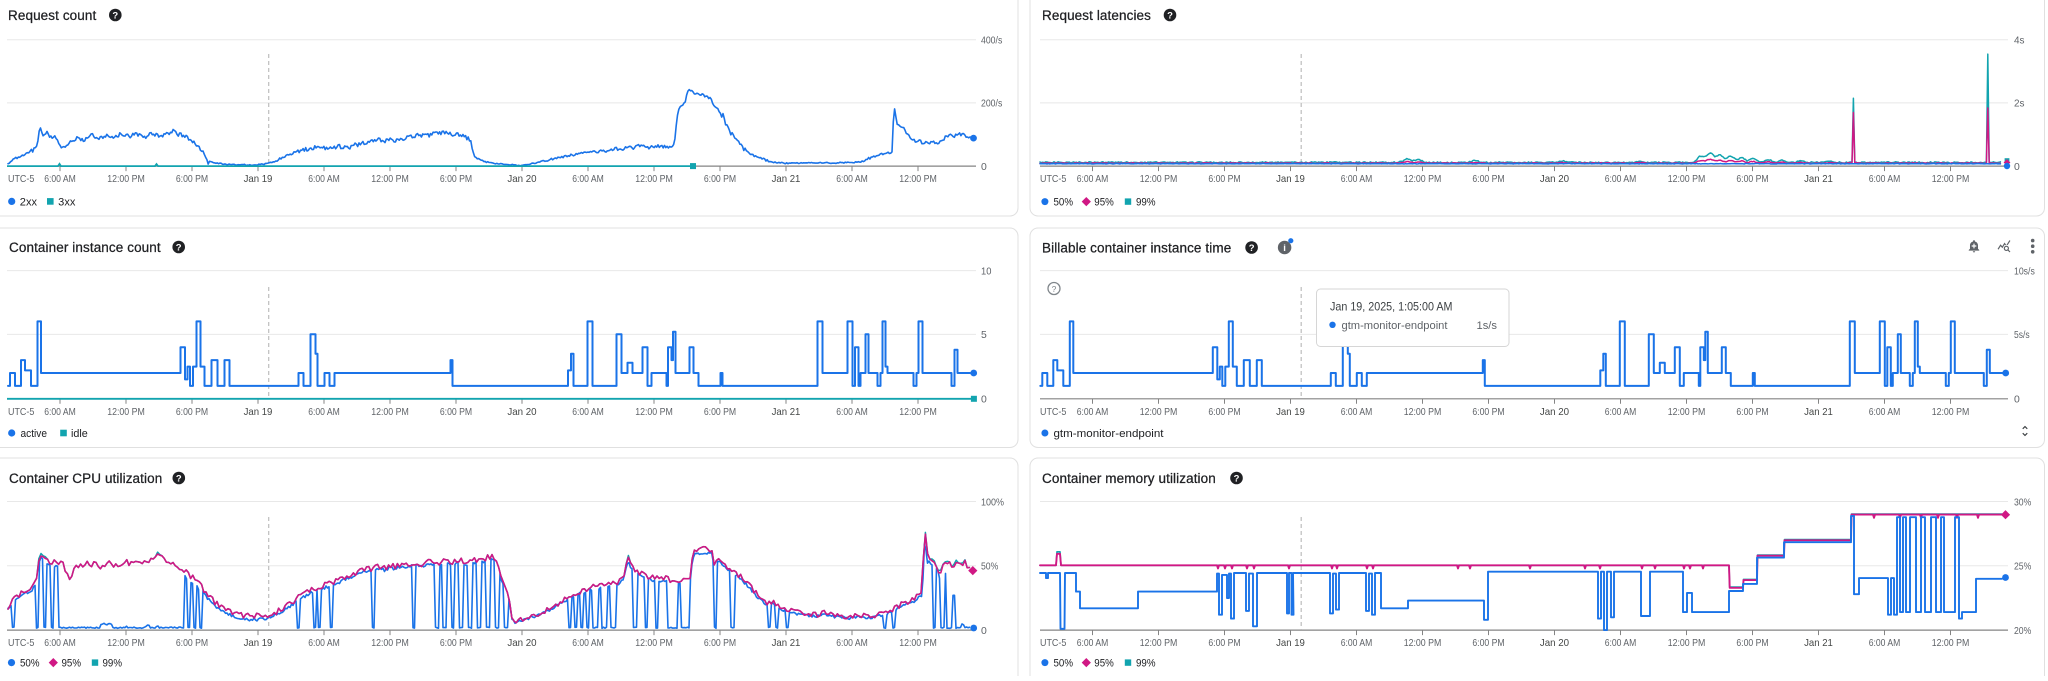  I want to click on svg-text: i, so click(1284, 248).